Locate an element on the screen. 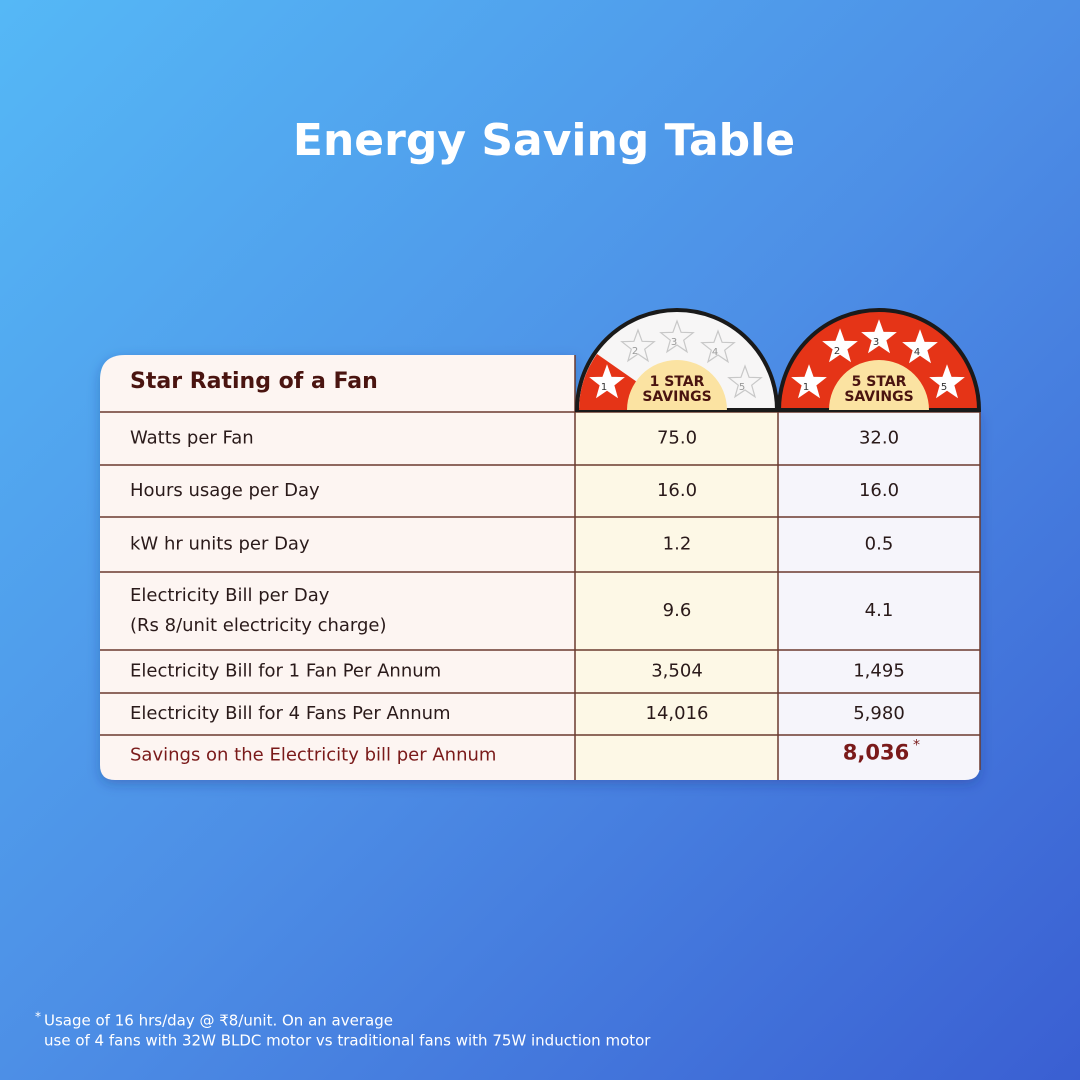 This screenshot has width=1080, height=1080. row-label: Electricity Bill per Day is located at coordinates (230, 595).